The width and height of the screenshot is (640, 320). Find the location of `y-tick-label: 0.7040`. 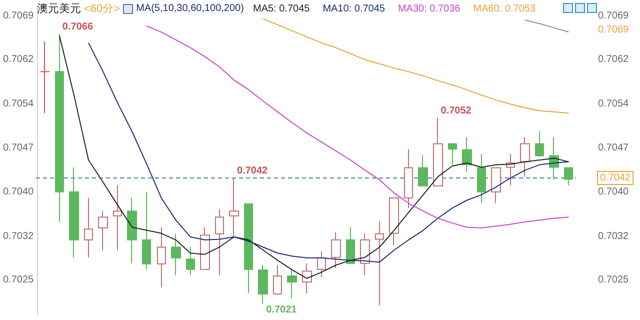

y-tick-label: 0.7040 is located at coordinates (18, 192).